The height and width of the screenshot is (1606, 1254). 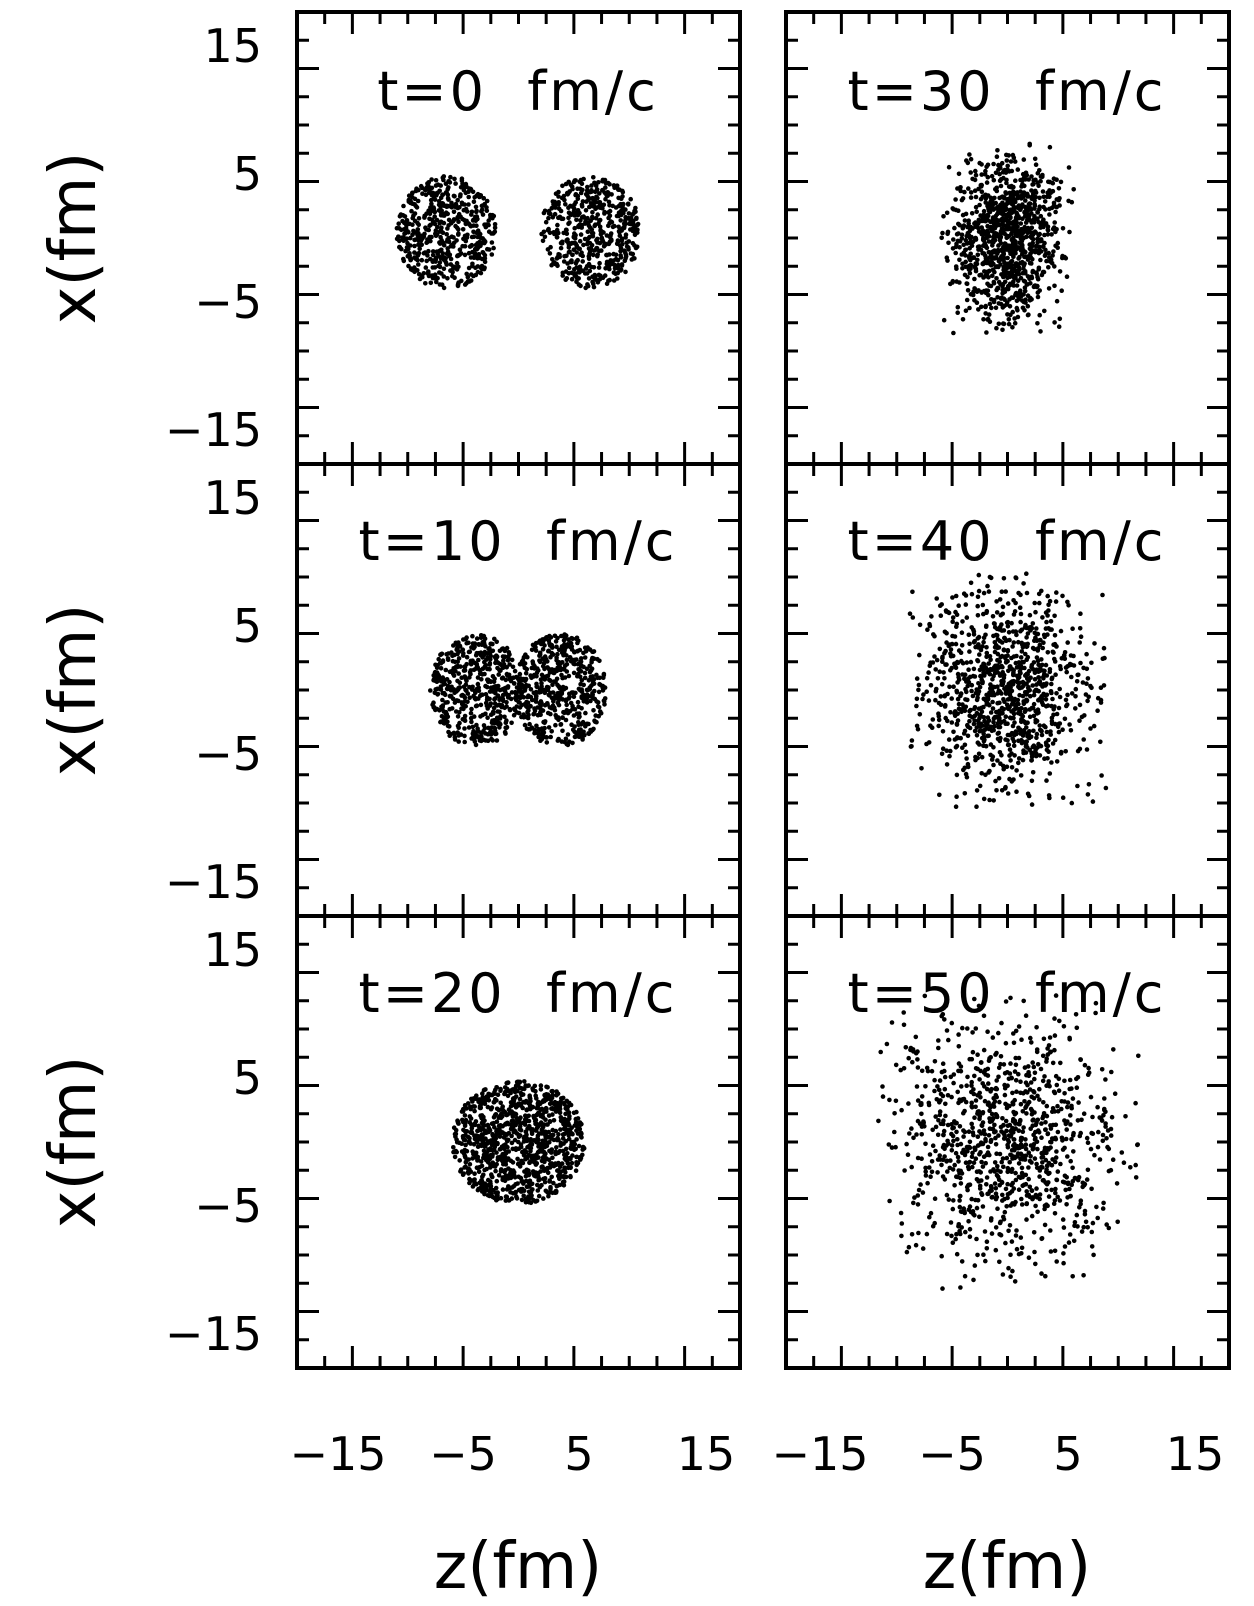 I want to click on panel-points, so click(x=517, y=232).